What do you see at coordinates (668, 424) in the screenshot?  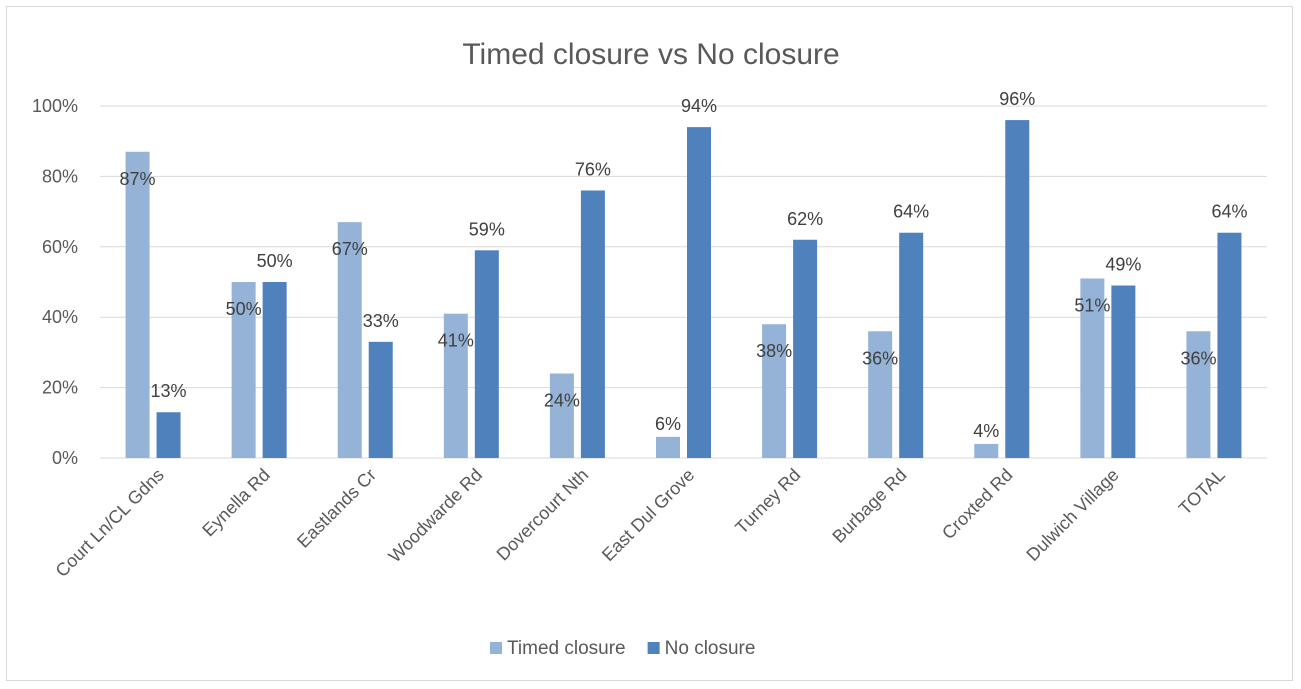 I see `data-label-timed-closure: 6%` at bounding box center [668, 424].